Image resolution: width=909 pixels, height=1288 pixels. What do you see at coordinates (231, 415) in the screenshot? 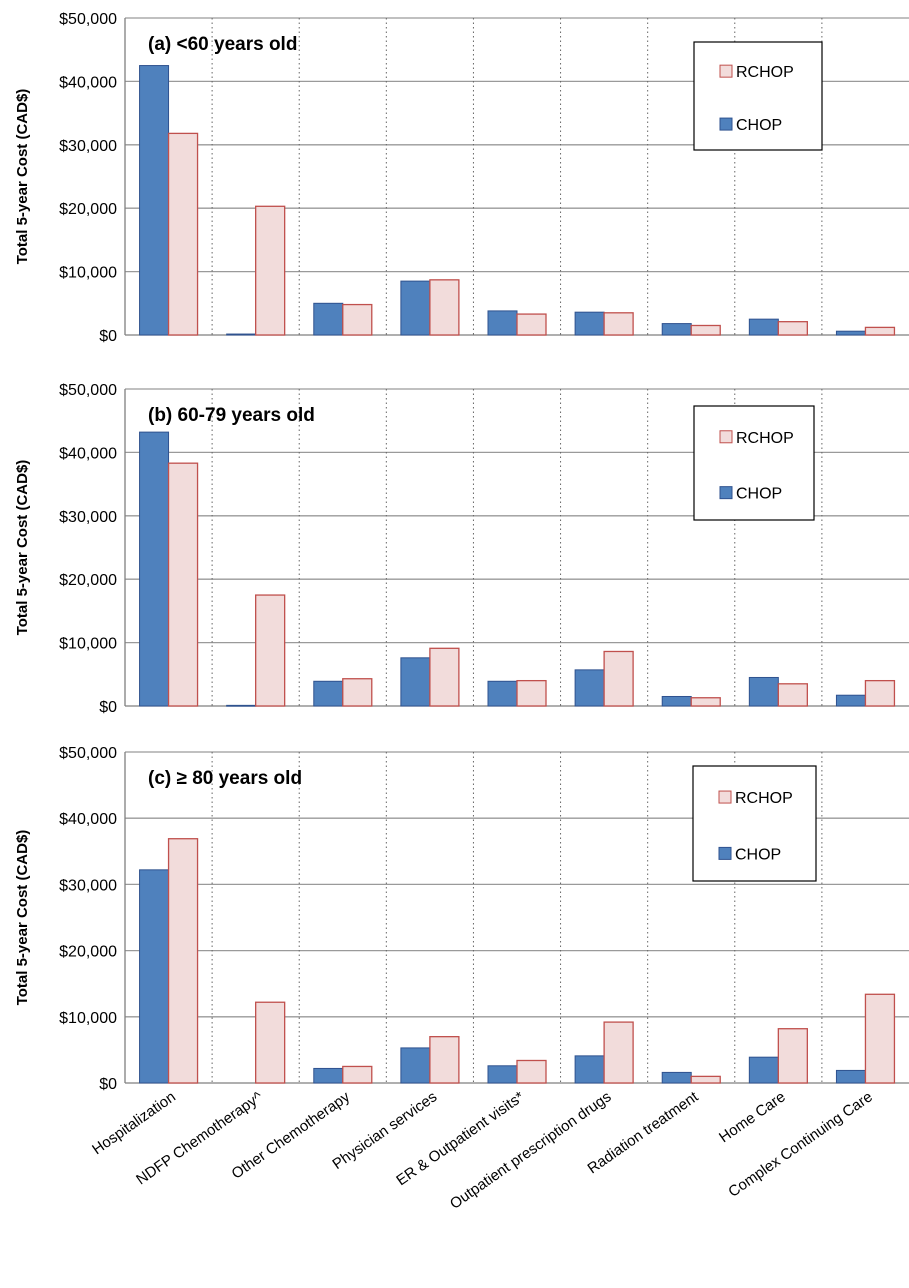
I see `panel-title: (b) 60-79 years old` at bounding box center [231, 415].